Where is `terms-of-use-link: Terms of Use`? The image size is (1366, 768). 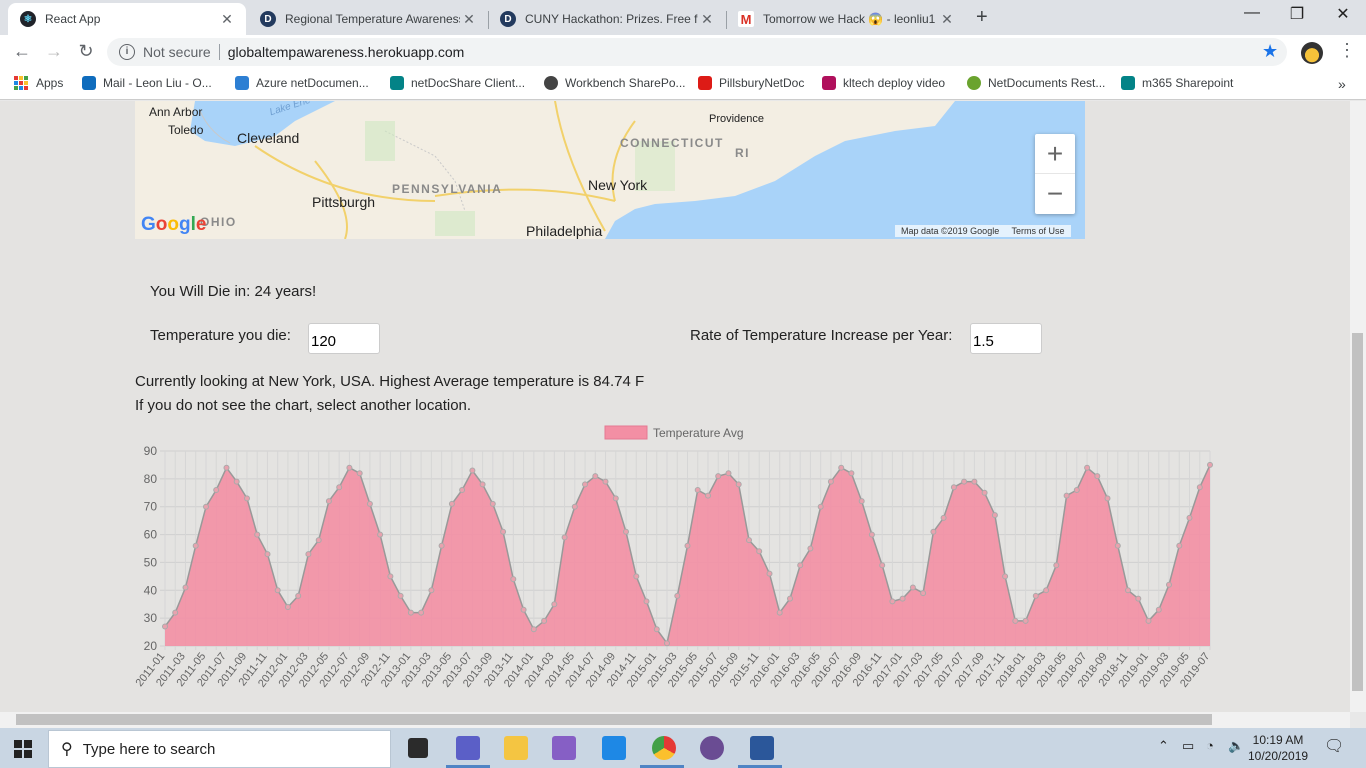
terms-of-use-link: Terms of Use is located at coordinates (1038, 231).